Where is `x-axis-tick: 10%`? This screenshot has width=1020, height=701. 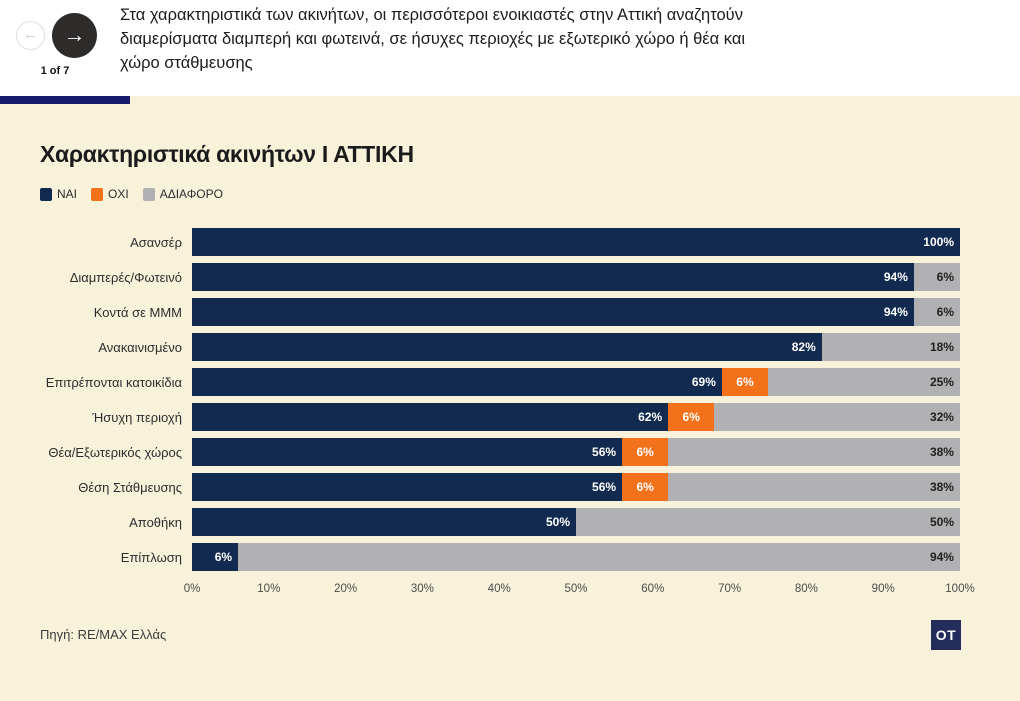 x-axis-tick: 10% is located at coordinates (269, 589).